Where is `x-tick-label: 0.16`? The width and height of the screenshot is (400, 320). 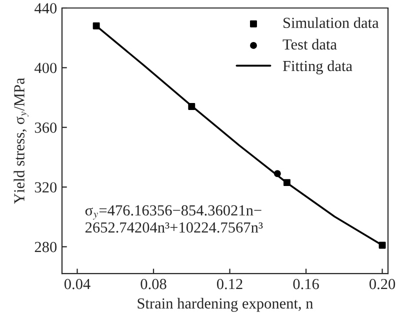 x-tick-label: 0.16 is located at coordinates (306, 284).